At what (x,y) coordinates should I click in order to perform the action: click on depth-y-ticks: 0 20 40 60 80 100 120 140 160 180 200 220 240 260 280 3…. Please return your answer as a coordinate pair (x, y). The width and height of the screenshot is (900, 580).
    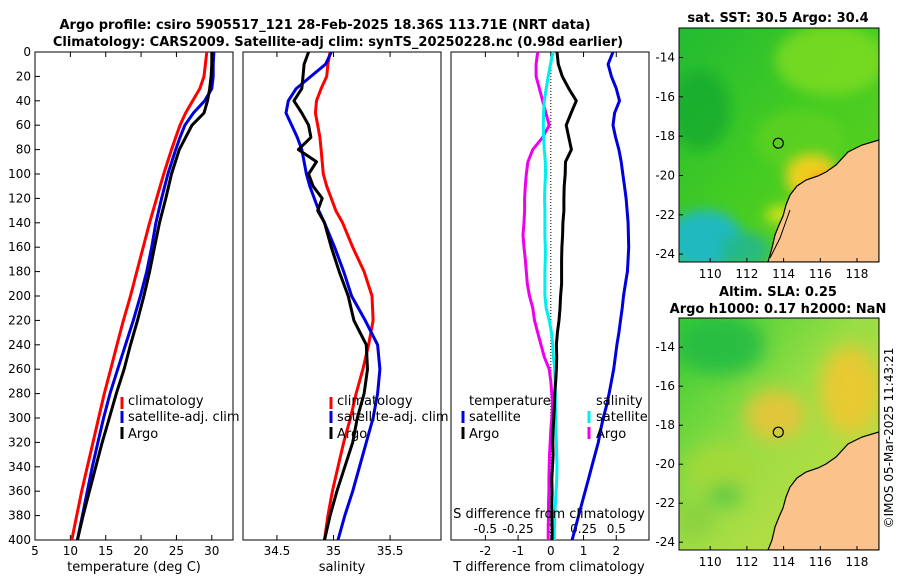
    Looking at the image, I should click on (24, 296).